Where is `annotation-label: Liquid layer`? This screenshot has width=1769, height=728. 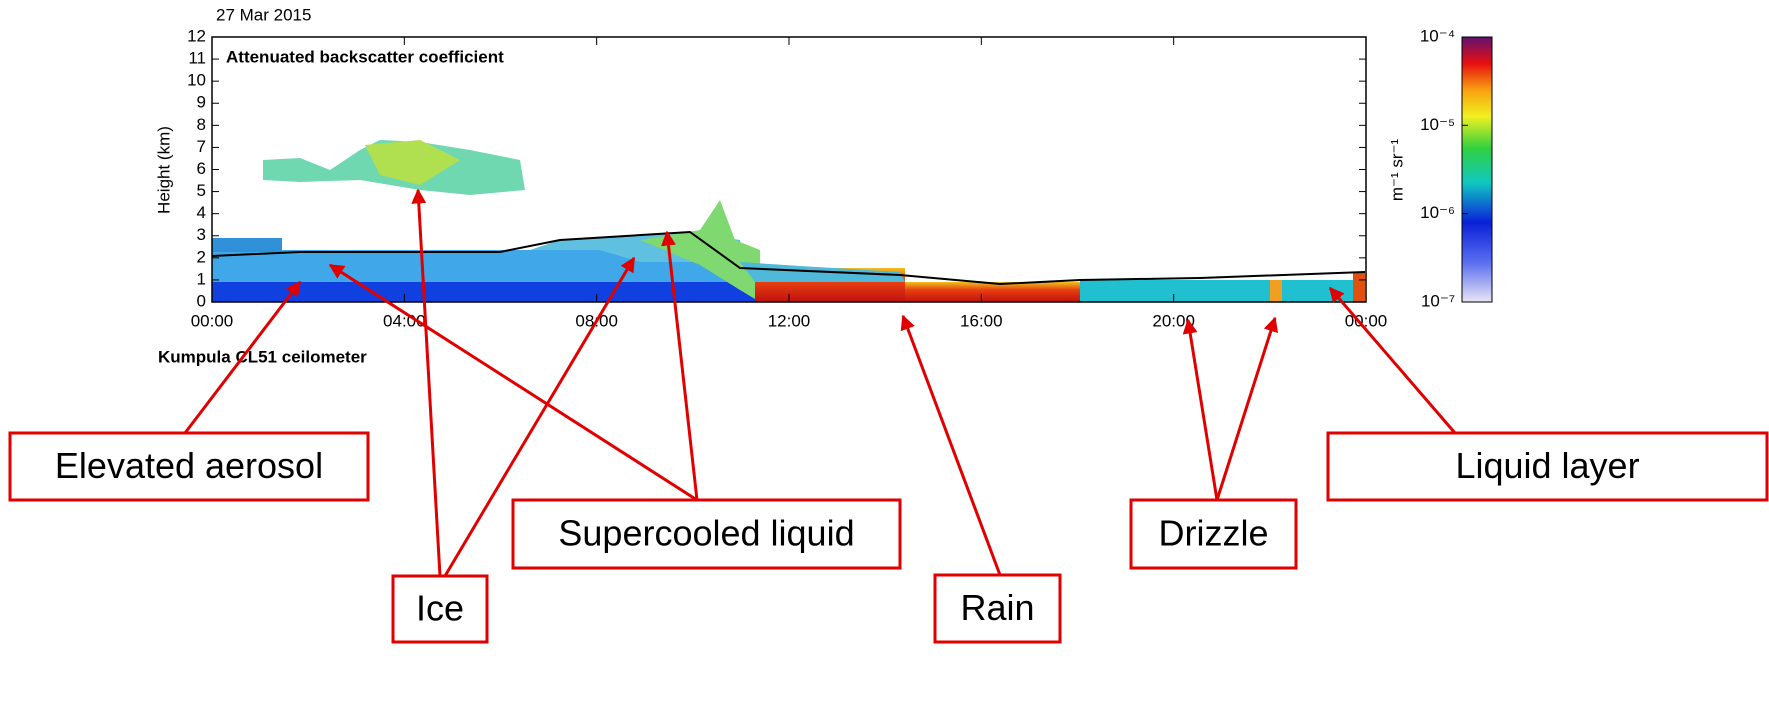
annotation-label: Liquid layer is located at coordinates (1547, 465).